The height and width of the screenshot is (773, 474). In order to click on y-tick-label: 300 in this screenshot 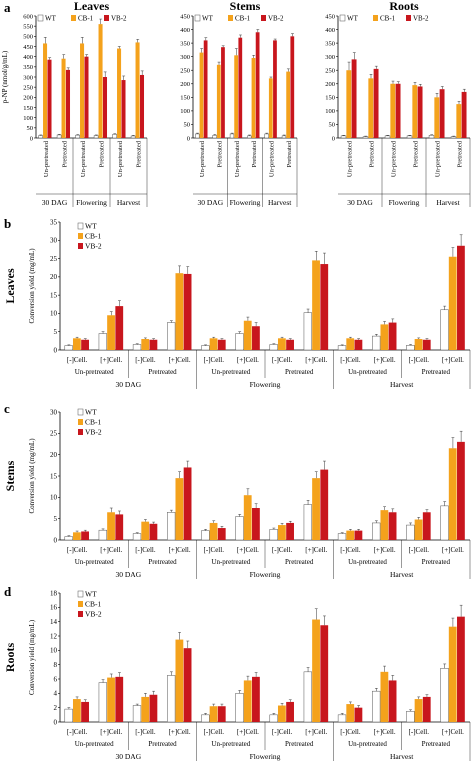, I will do `click(185, 57)`.